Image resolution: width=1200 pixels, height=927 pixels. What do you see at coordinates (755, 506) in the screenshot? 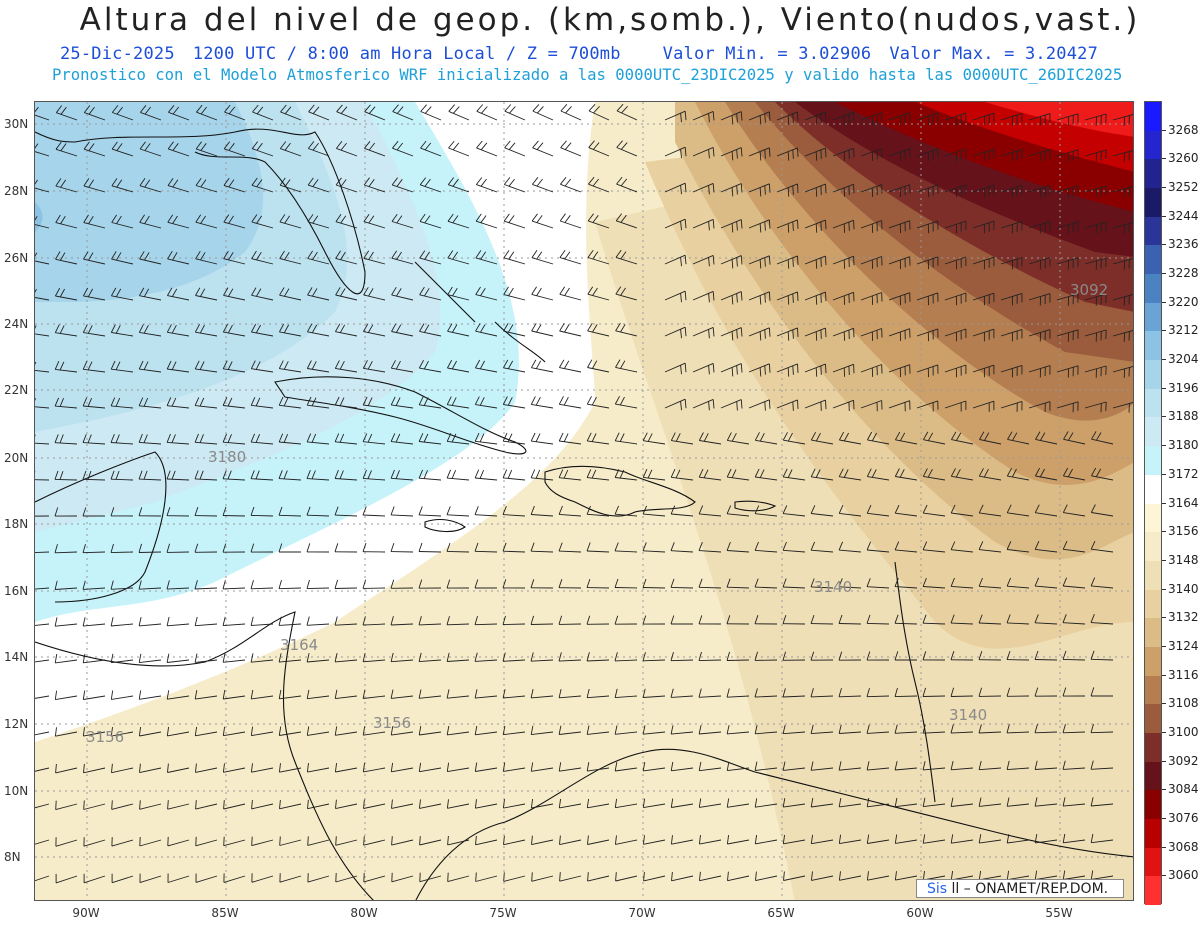
I see `puerto-rico-coast` at bounding box center [755, 506].